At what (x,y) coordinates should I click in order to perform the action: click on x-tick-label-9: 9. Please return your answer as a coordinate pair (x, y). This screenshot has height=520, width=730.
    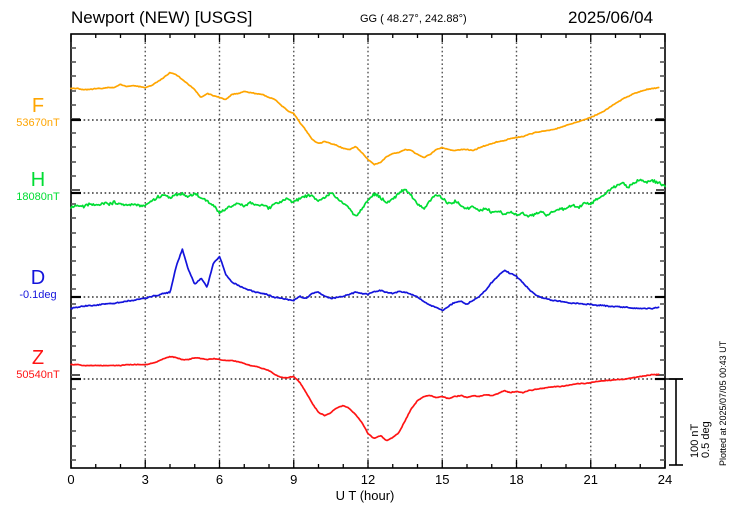
    Looking at the image, I should click on (294, 479).